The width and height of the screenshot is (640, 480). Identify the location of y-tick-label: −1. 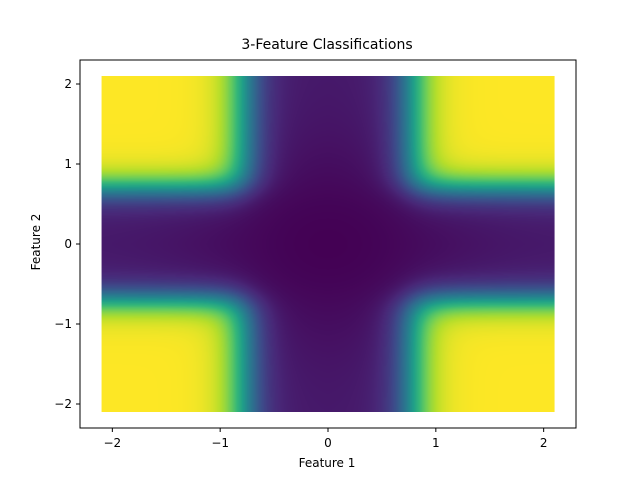
(63, 324).